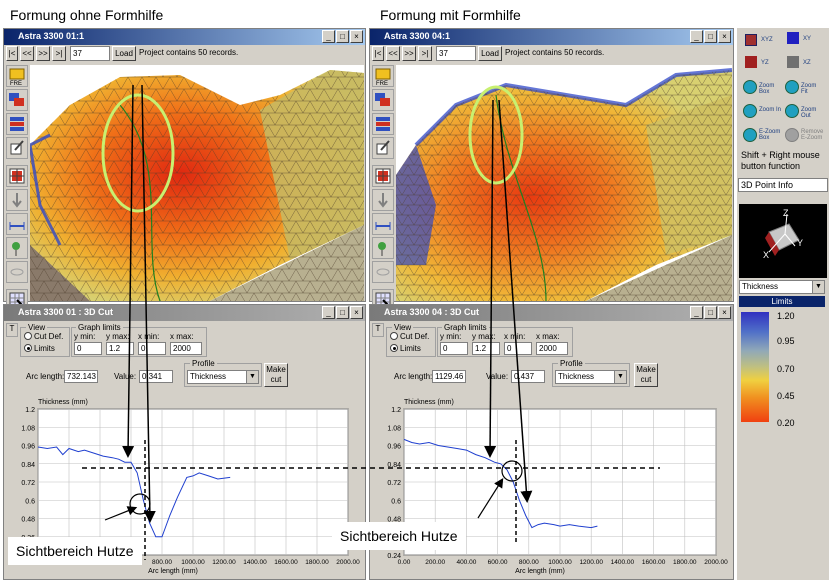 This screenshot has height=580, width=829. What do you see at coordinates (793, 38) in the screenshot?
I see `view-xy-icon` at bounding box center [793, 38].